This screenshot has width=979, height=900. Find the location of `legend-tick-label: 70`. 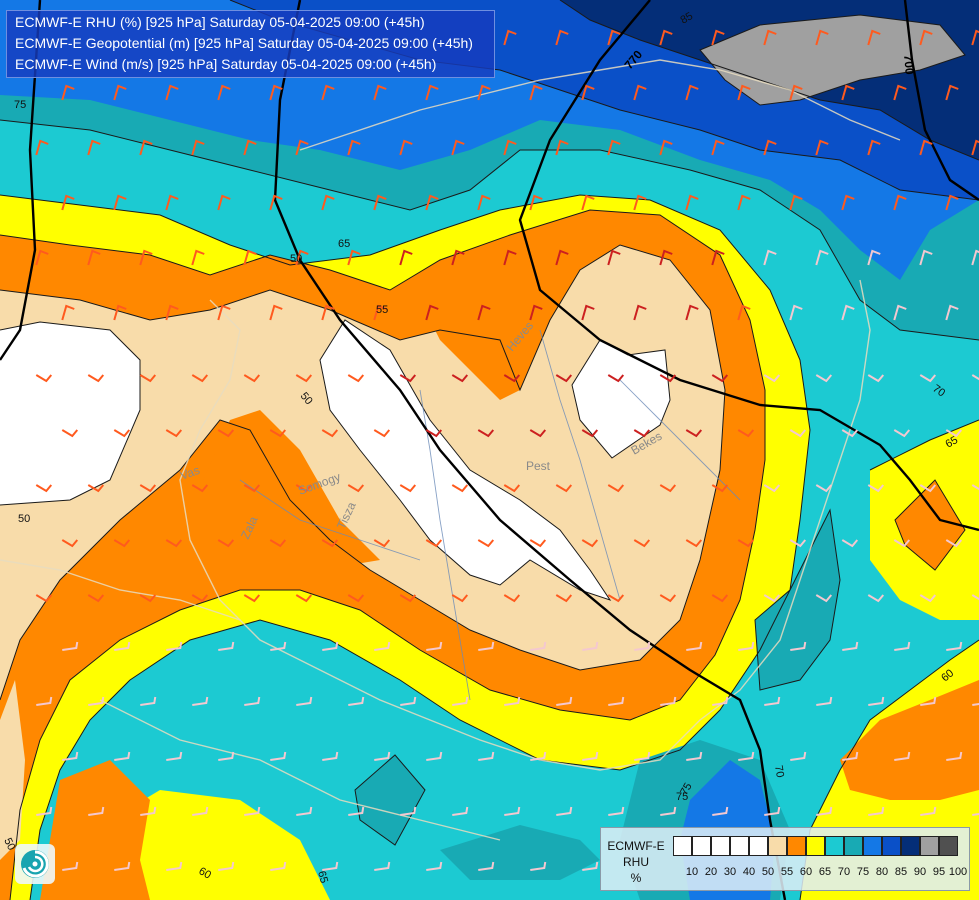

legend-tick-label: 70 is located at coordinates (844, 872).